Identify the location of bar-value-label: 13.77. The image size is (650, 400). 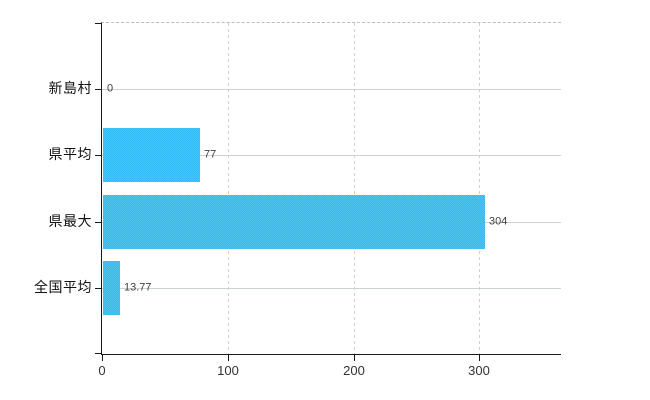
(138, 287).